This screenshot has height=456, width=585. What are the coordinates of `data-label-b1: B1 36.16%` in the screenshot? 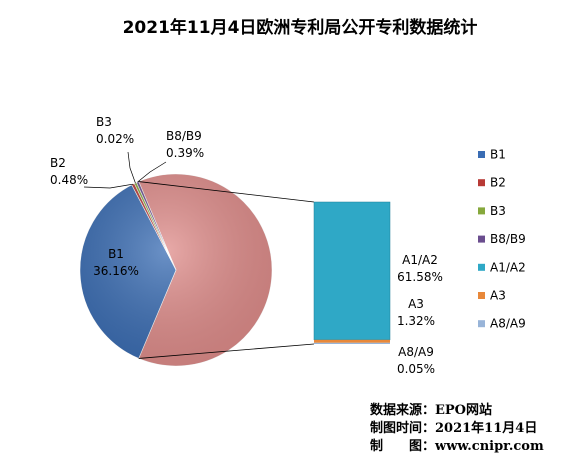 It's located at (116, 262).